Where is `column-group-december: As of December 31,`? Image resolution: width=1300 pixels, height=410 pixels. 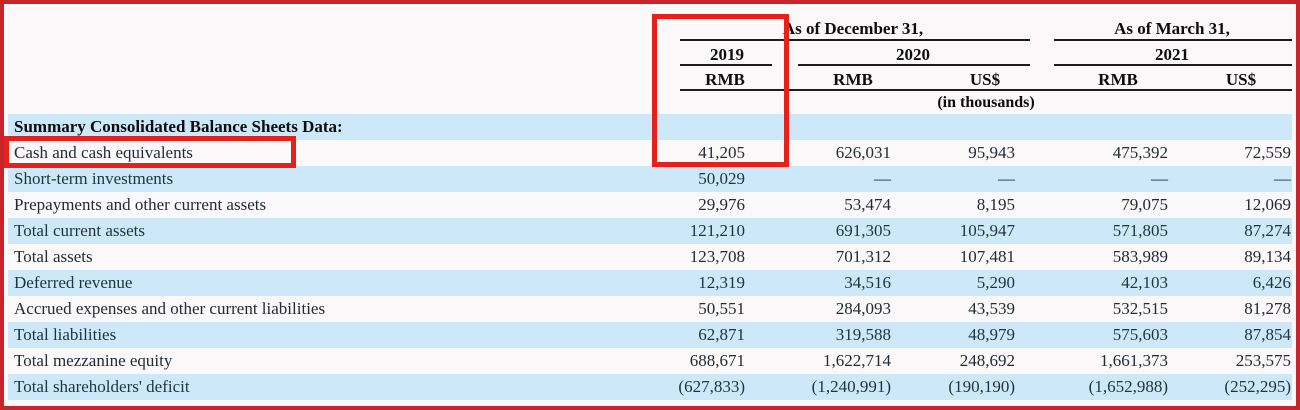
column-group-december: As of December 31, is located at coordinates (853, 28).